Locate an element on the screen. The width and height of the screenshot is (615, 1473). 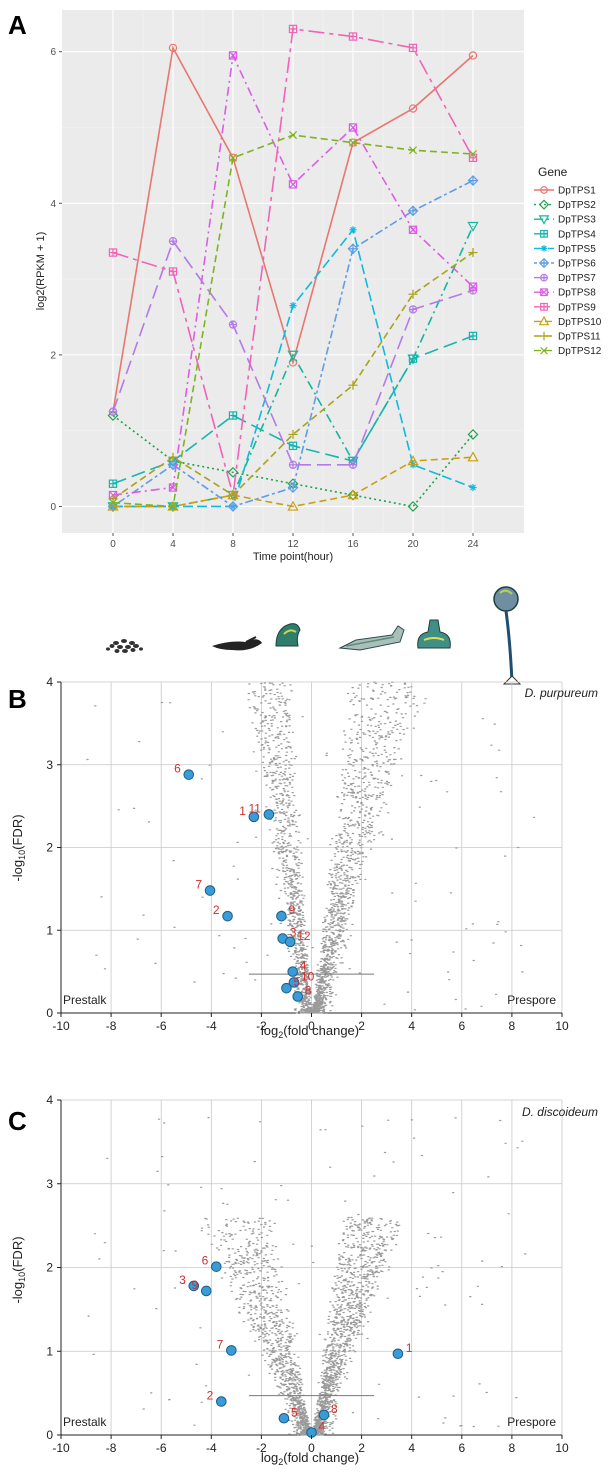
x-tick-label: 20 is located at coordinates (413, 544).